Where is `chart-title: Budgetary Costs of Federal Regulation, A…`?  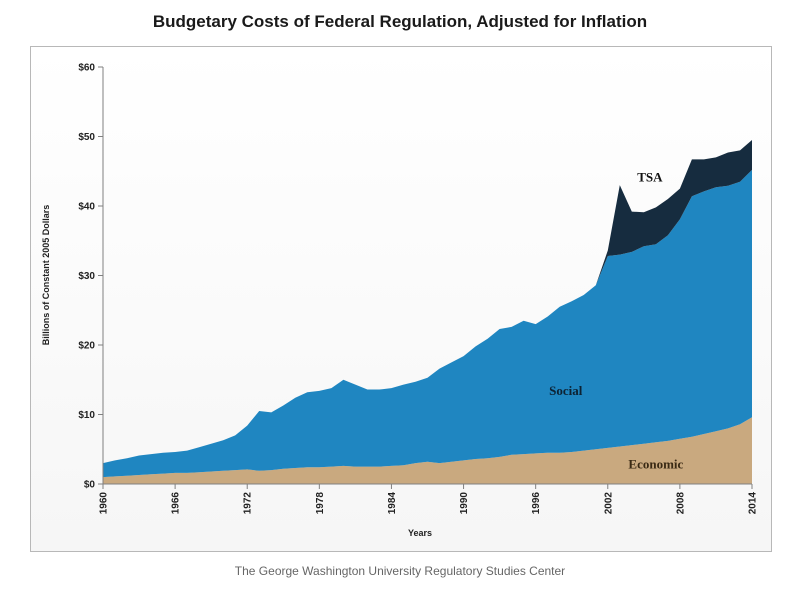
chart-title: Budgetary Costs of Federal Regulation, A… is located at coordinates (400, 21).